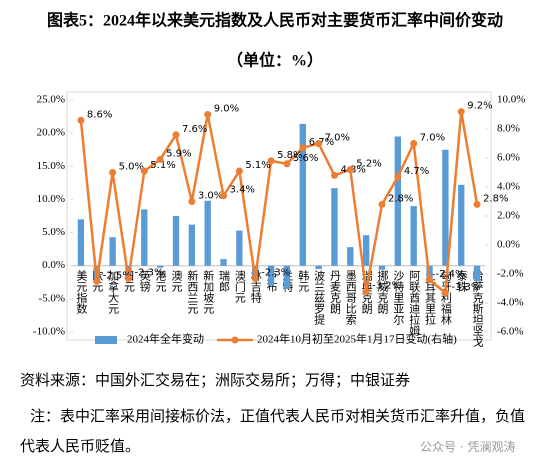 This screenshot has height=474, width=550. I want to click on x-tick-label: 波兰兹罗提, so click(319, 297).